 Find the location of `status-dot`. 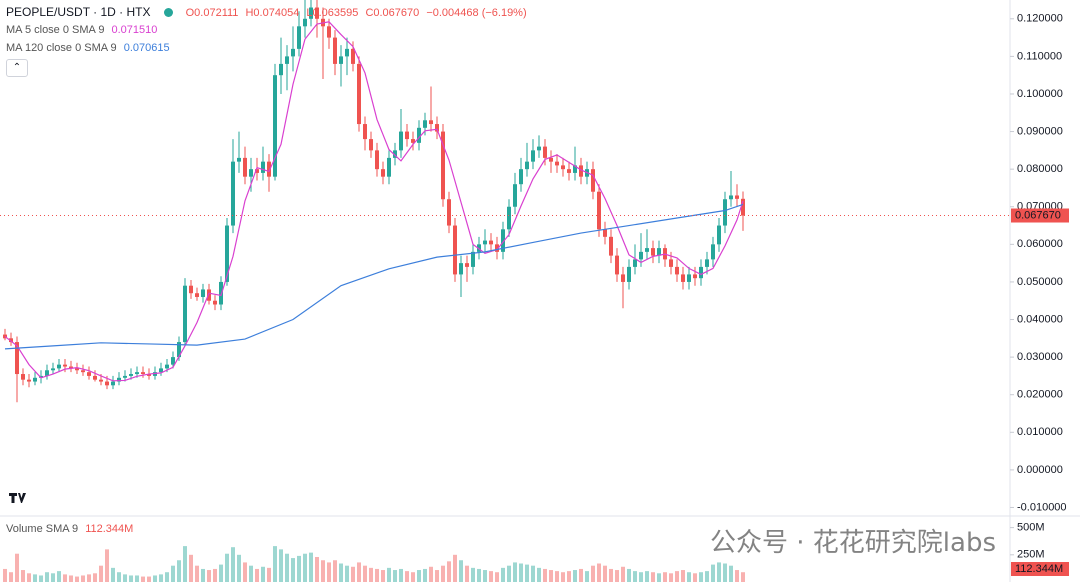

status-dot is located at coordinates (168, 12).